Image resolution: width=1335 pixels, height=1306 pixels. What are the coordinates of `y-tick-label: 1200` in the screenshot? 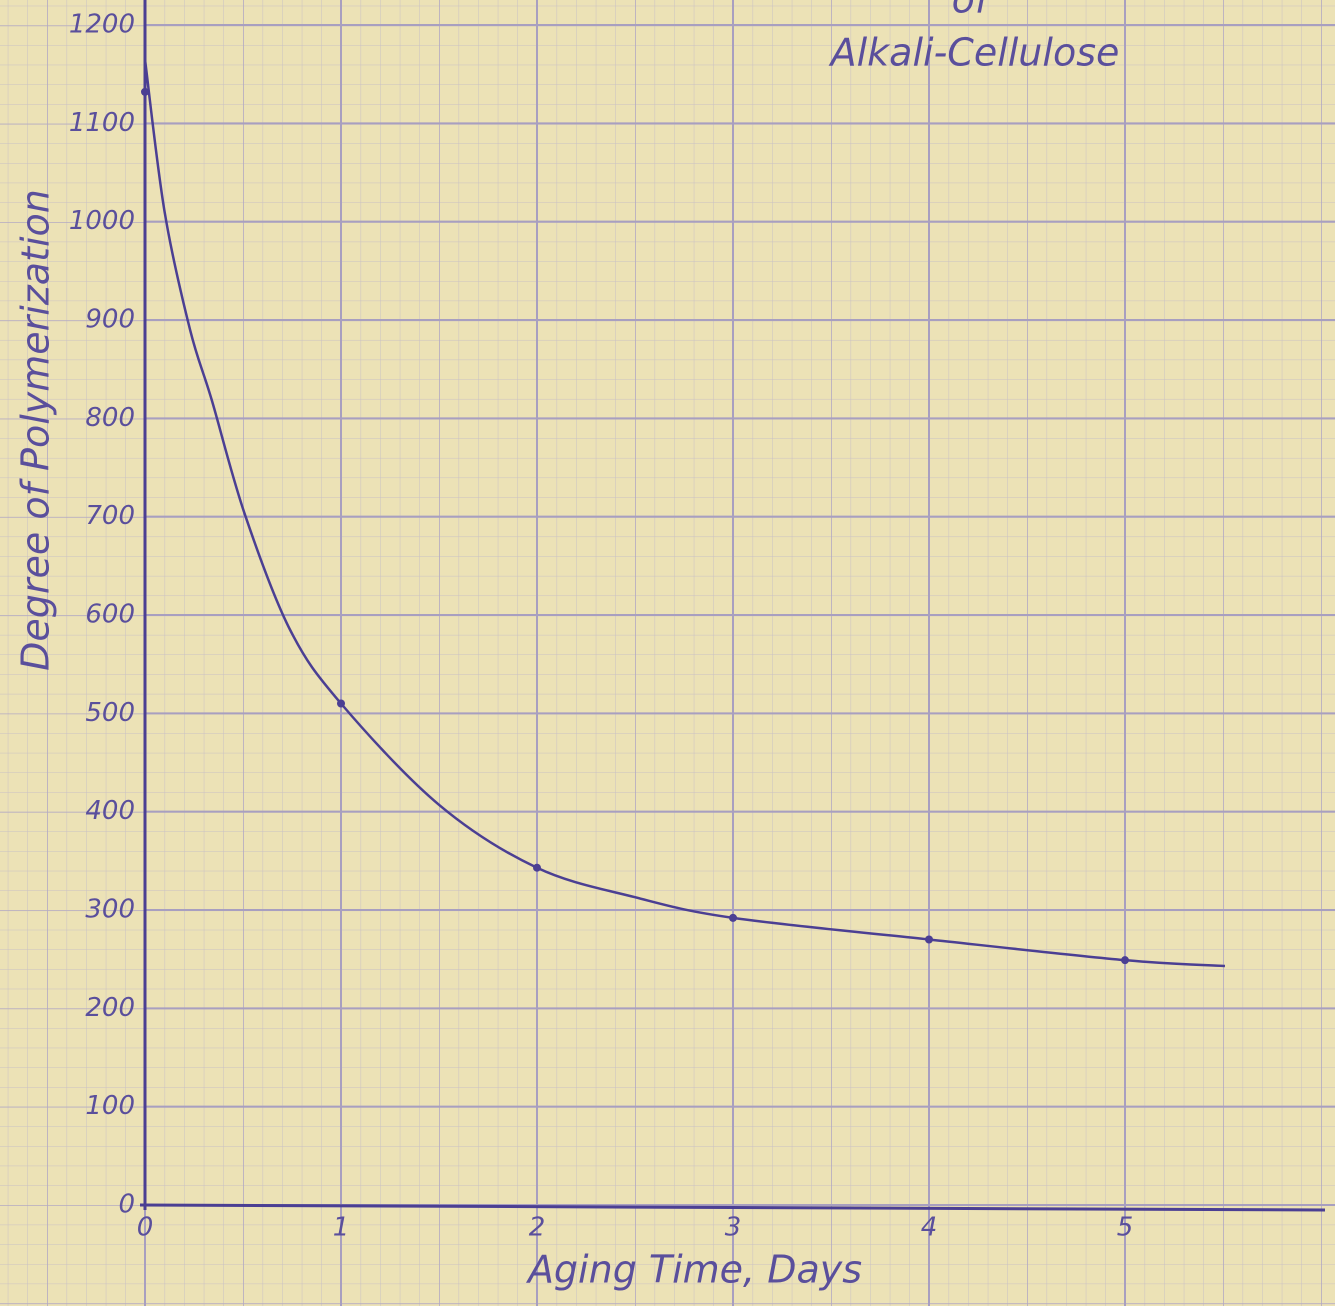 It's located at (102, 25).